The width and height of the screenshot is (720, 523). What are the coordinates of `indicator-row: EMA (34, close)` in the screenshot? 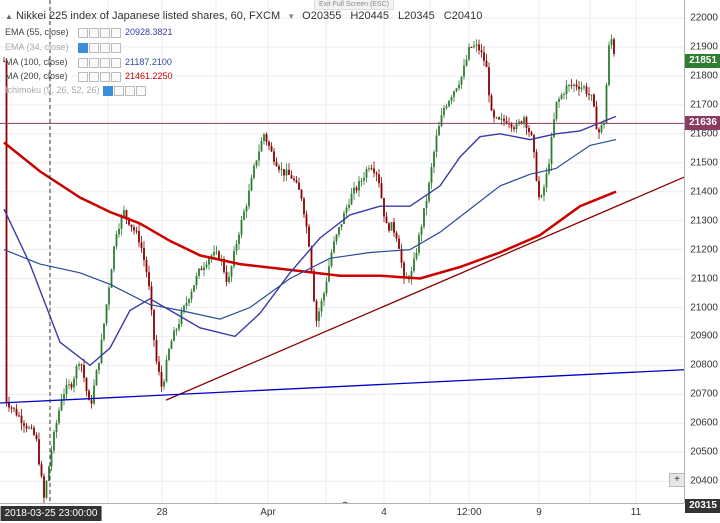 It's located at (65, 47).